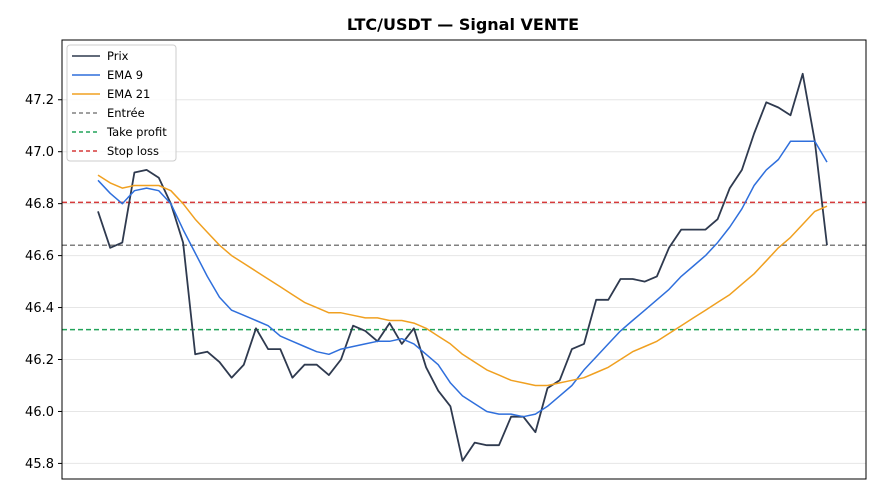 The height and width of the screenshot is (495, 880). What do you see at coordinates (39, 308) in the screenshot?
I see `y-tick-label: 46.4` at bounding box center [39, 308].